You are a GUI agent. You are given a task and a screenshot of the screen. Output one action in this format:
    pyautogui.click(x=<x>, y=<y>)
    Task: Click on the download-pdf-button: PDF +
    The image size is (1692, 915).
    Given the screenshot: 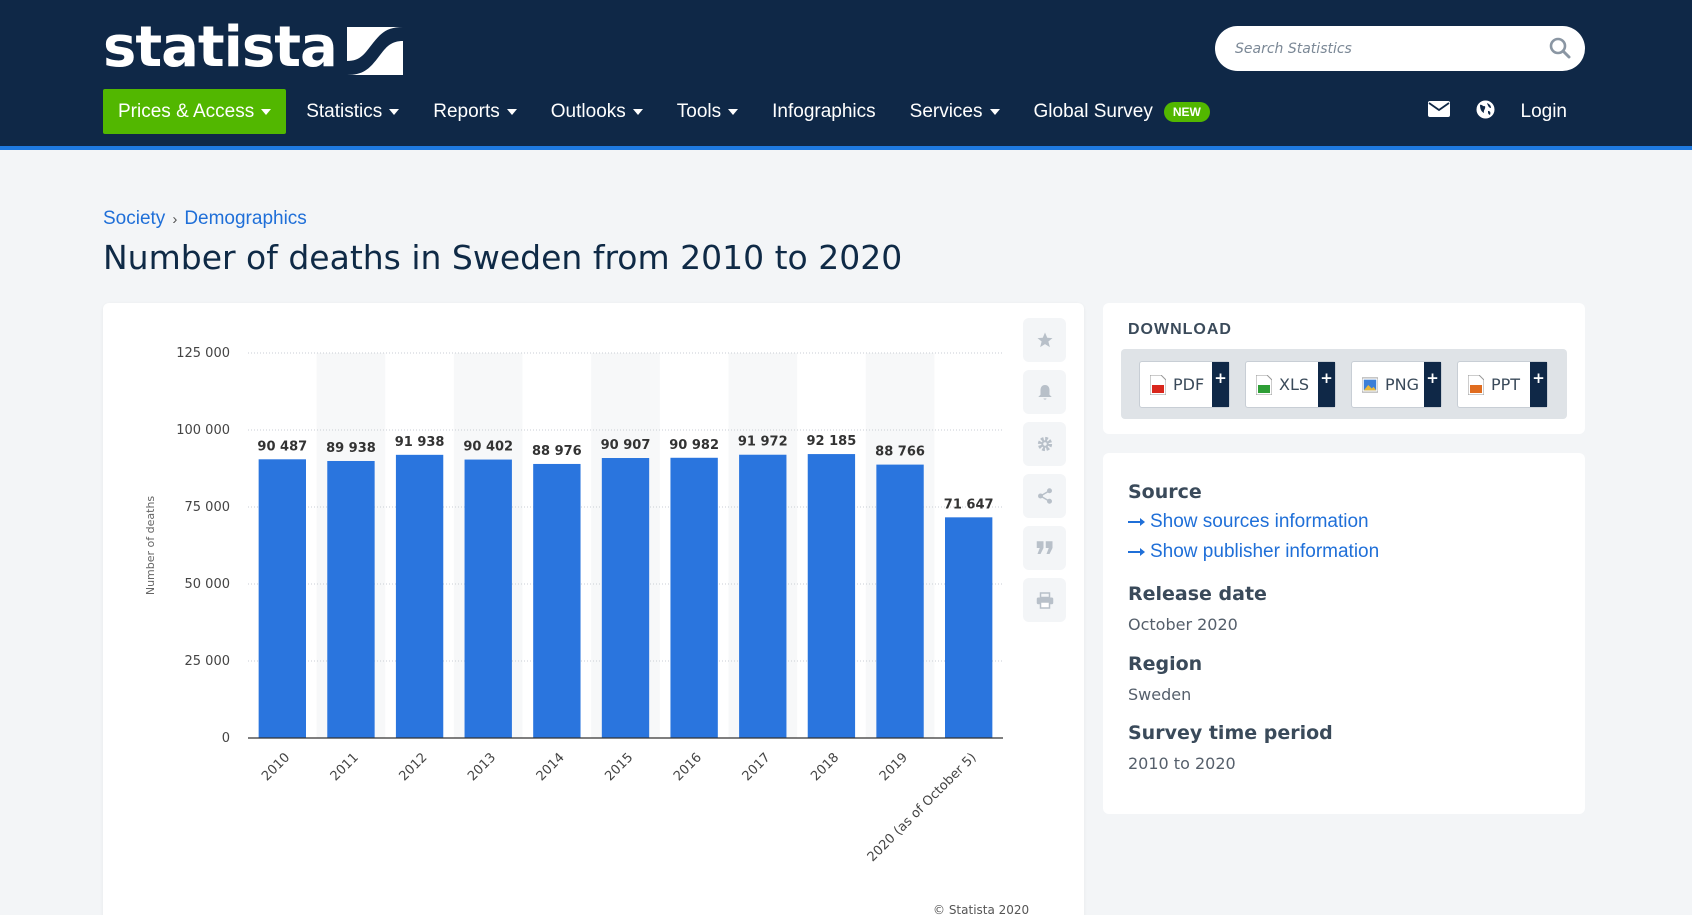 What is the action you would take?
    pyautogui.click(x=1184, y=384)
    